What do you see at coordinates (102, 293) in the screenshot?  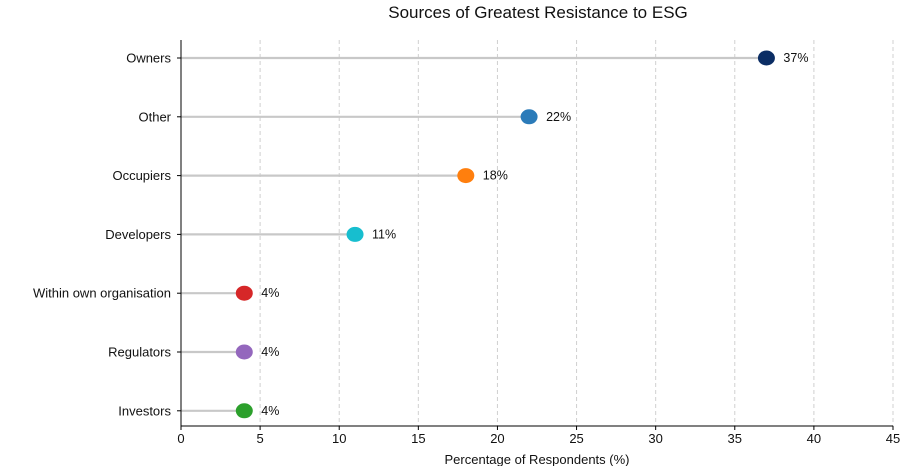 I see `category-label: Within own organisation` at bounding box center [102, 293].